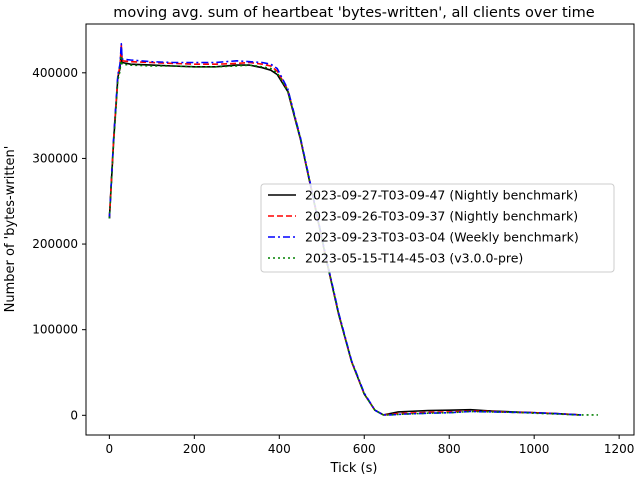 The image size is (640, 480). I want to click on x-tick-label: 400, so click(279, 449).